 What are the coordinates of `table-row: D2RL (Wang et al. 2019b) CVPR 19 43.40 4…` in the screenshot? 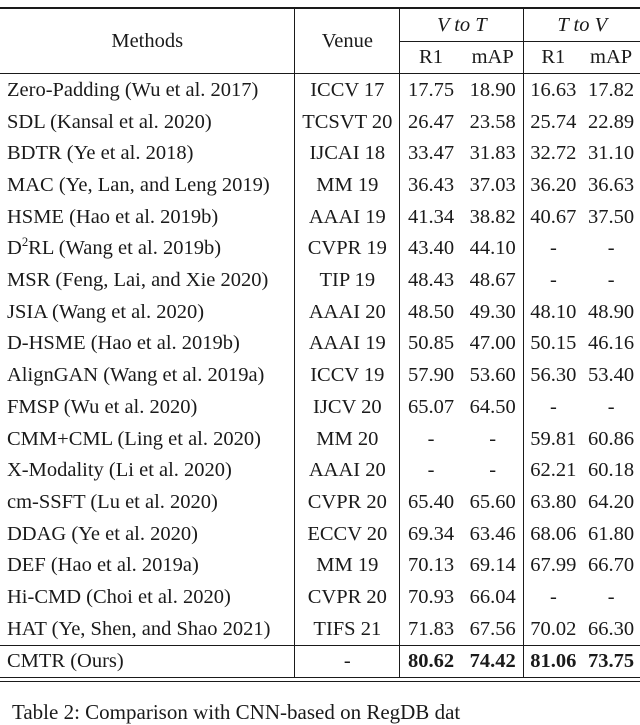 It's located at (320, 248).